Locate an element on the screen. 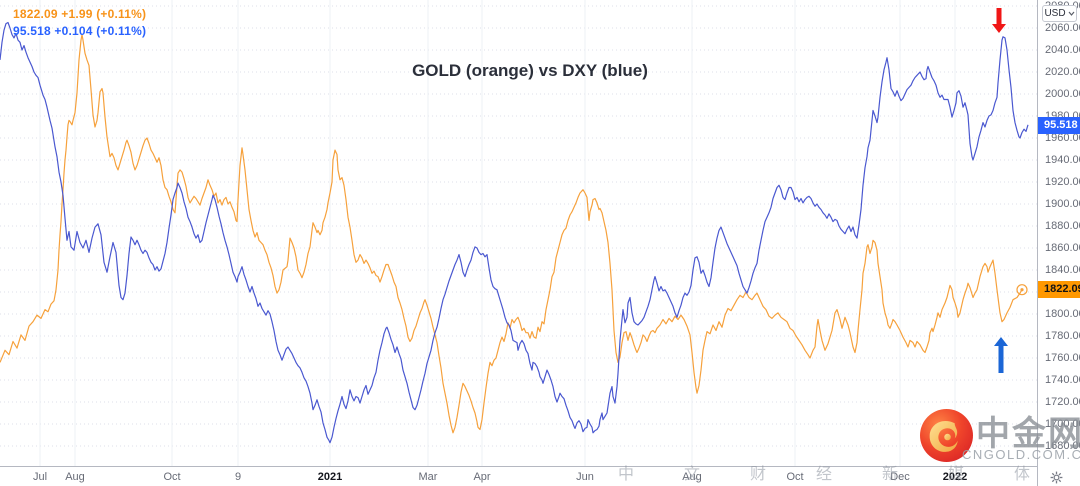 The width and height of the screenshot is (1080, 486). price-axis-label: 1800.00 is located at coordinates (1062, 314).